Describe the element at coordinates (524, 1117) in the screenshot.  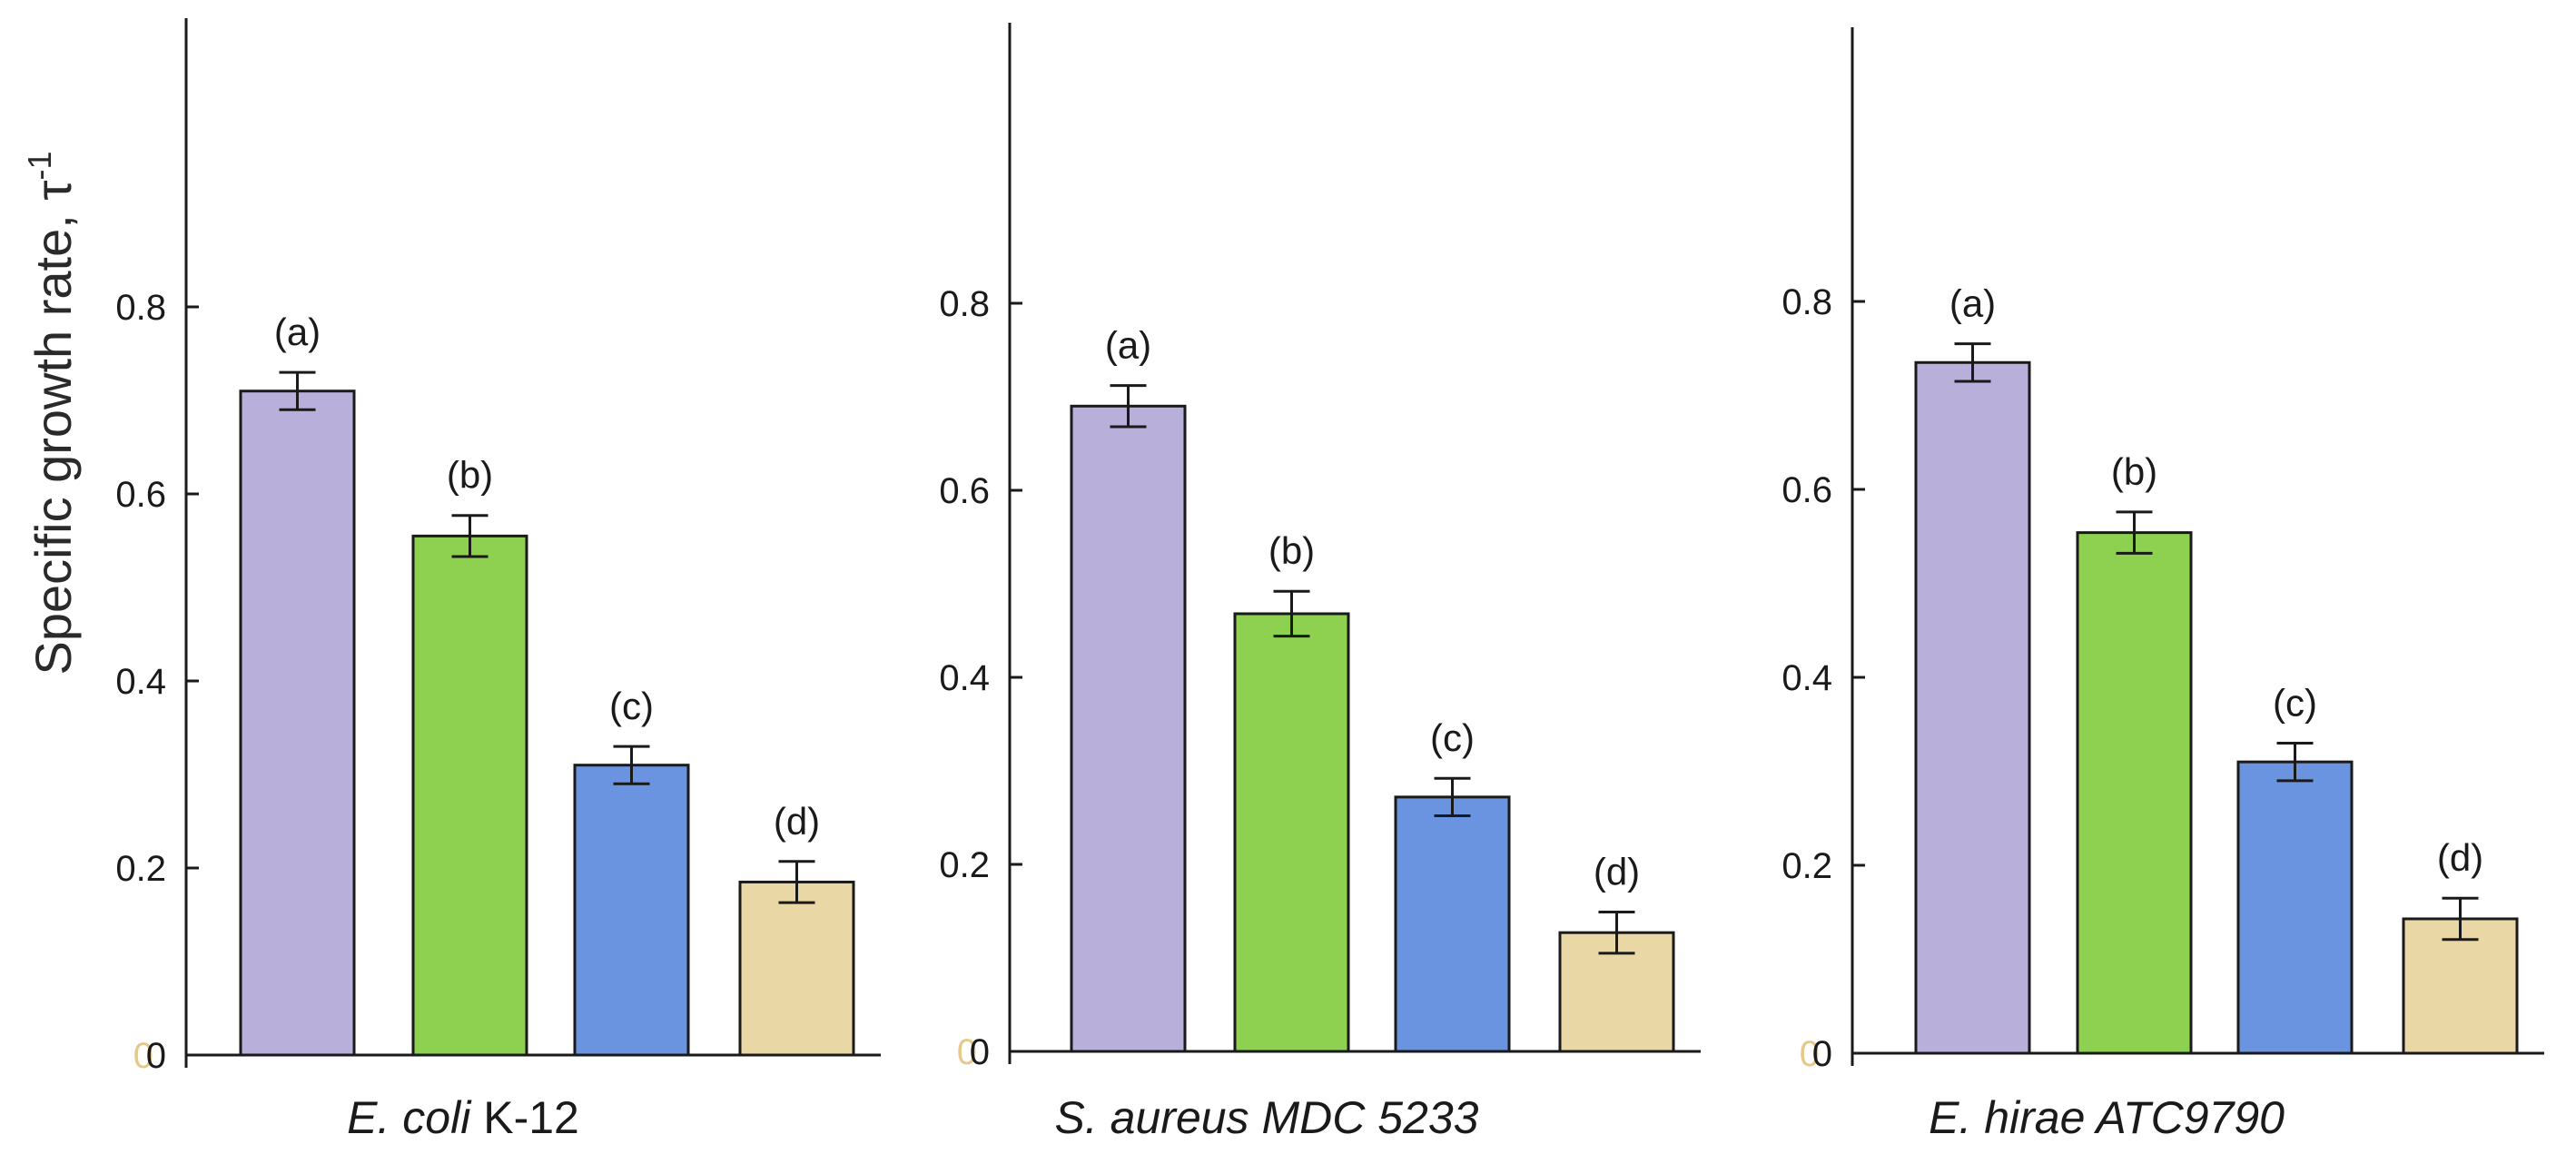
I see `x-axis-label-rest: K-12` at that location.